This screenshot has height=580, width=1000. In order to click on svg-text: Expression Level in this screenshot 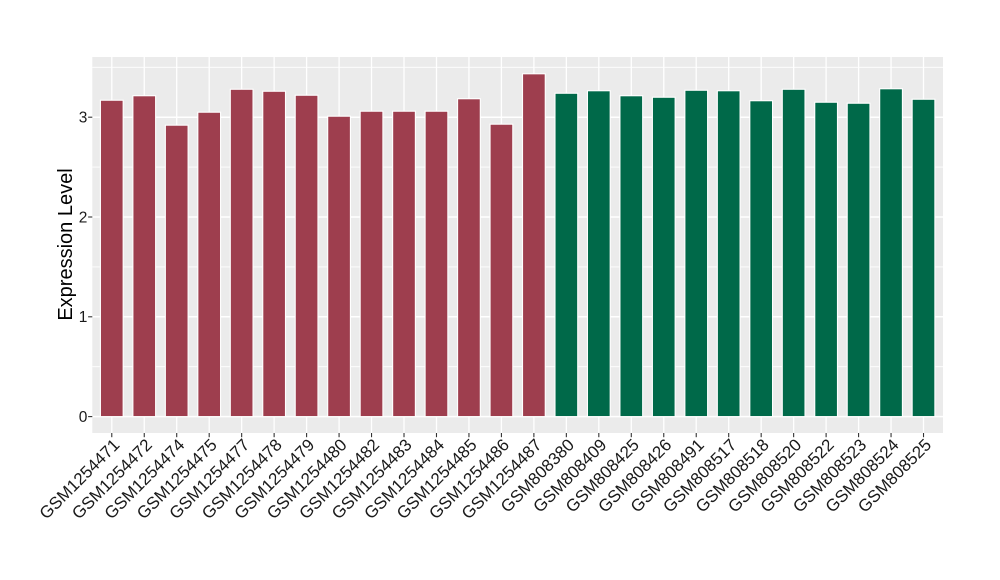, I will do `click(66, 244)`.